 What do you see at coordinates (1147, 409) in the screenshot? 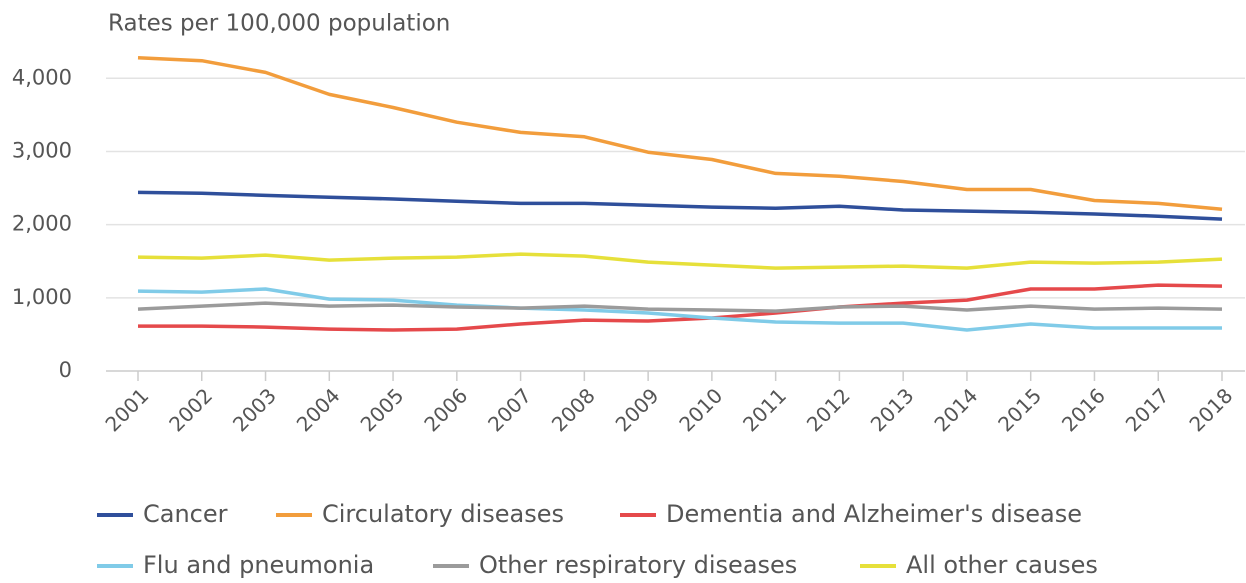
I see `x-tick-label: 2017` at bounding box center [1147, 409].